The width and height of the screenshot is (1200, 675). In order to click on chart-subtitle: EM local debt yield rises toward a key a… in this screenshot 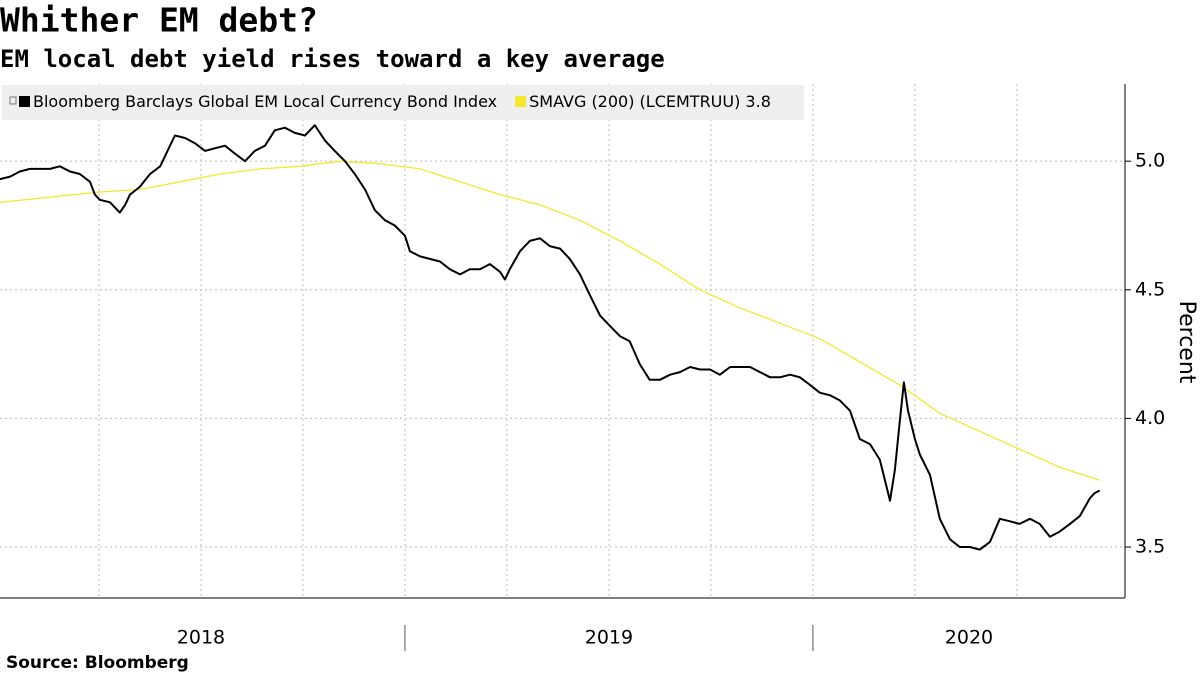, I will do `click(332, 59)`.